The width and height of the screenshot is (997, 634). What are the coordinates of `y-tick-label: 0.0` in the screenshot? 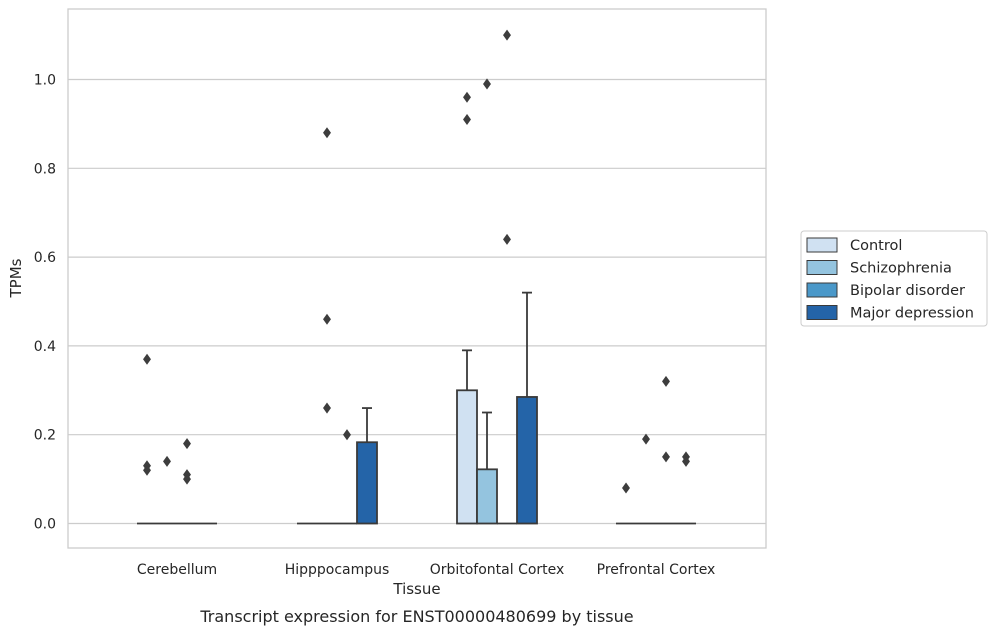 It's located at (45, 525).